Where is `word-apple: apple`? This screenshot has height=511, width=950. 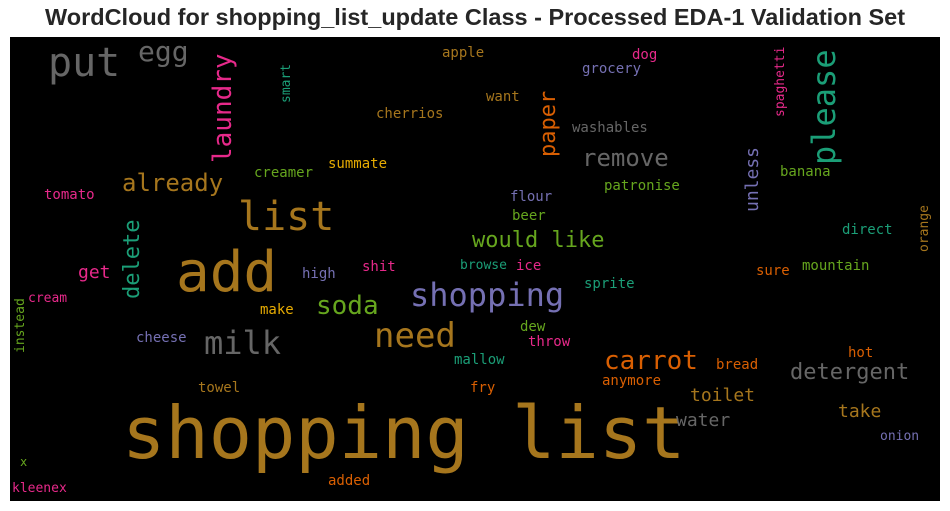
word-apple: apple is located at coordinates (463, 53).